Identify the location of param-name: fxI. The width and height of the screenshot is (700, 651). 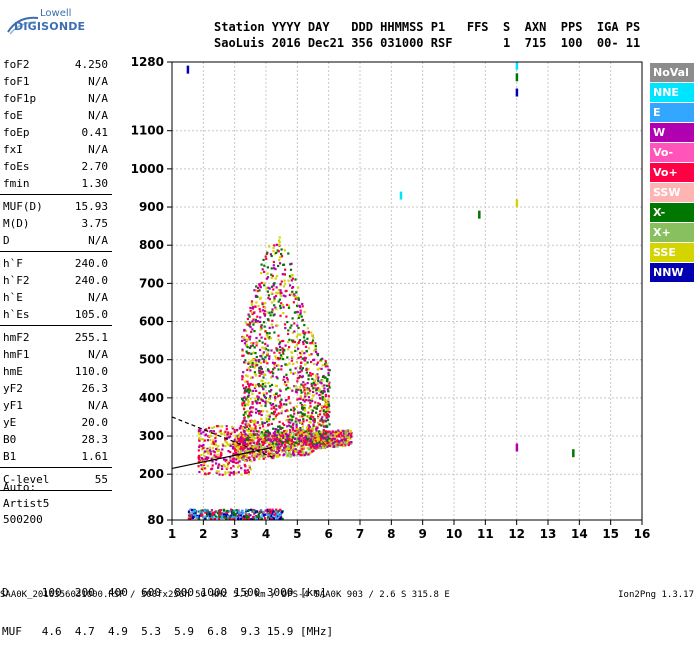
(13, 149).